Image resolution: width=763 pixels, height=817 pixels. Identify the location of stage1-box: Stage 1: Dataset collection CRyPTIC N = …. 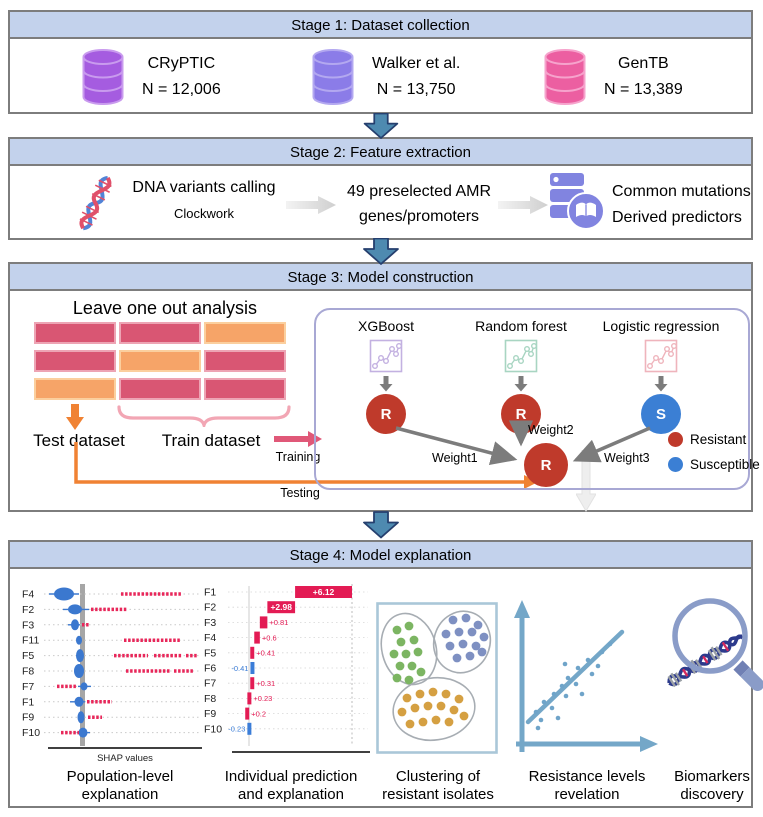
(380, 62).